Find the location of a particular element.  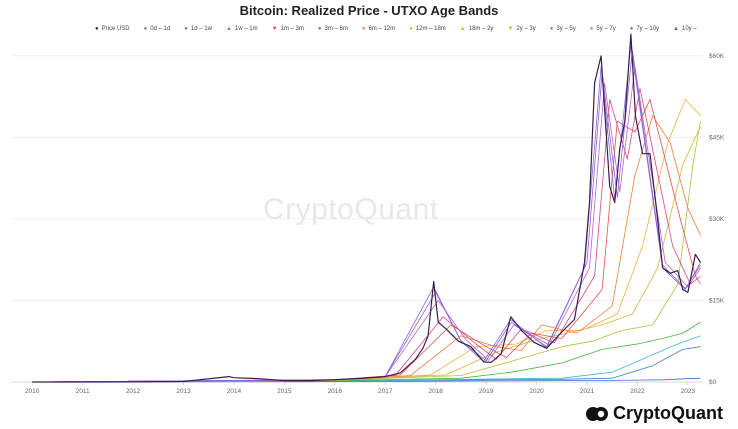

watermark-text: CryptoQuant is located at coordinates (351, 209).